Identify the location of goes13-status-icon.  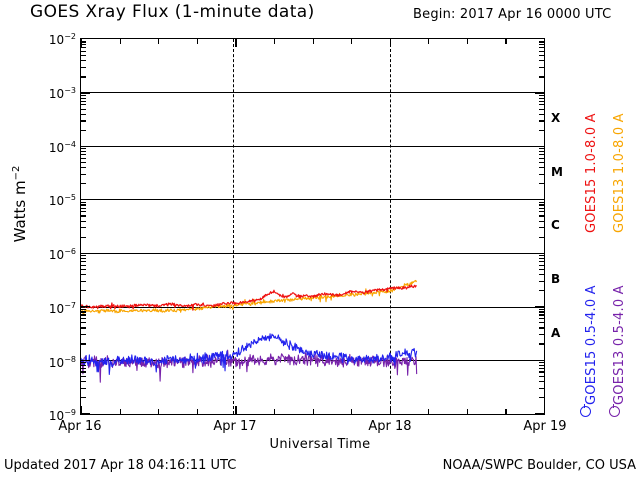
(614, 410).